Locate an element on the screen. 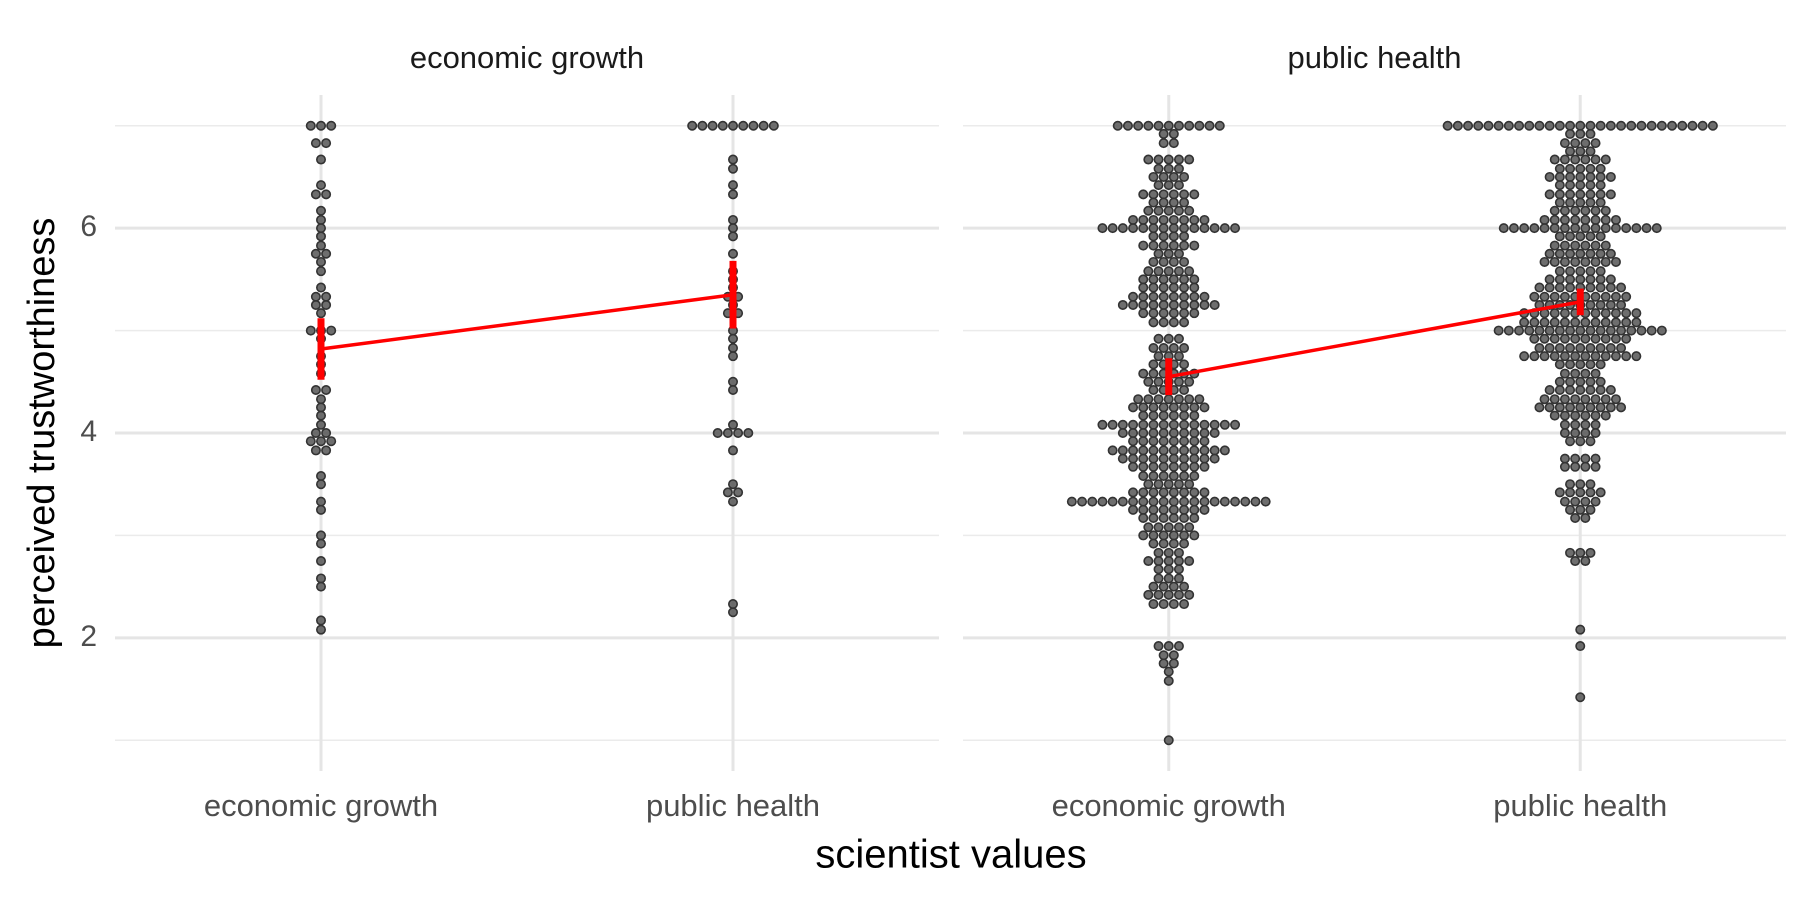  y-tick-label: 4 is located at coordinates (88, 431).